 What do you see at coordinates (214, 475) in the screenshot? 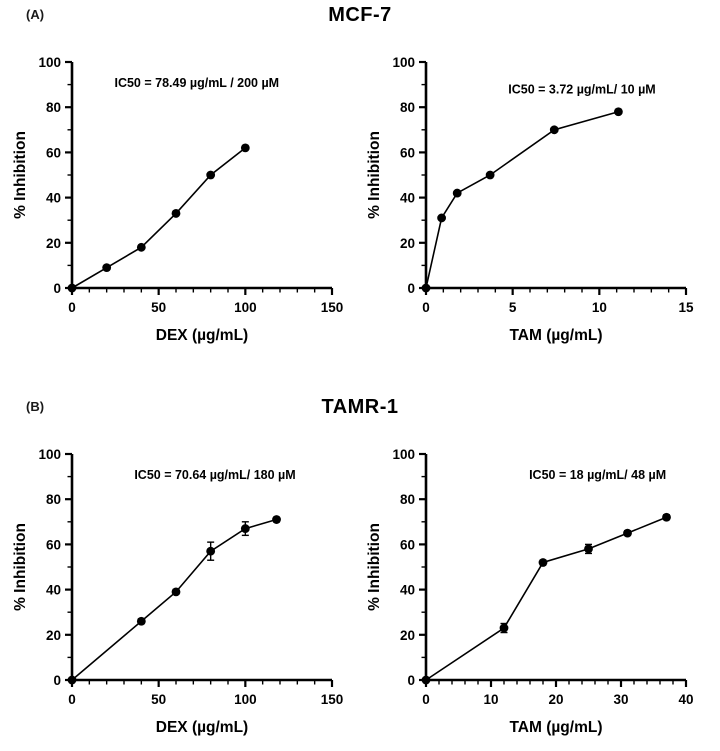
I see `svg-text: IC50 = 70.64 µg/mL/ 180 µM` at bounding box center [214, 475].